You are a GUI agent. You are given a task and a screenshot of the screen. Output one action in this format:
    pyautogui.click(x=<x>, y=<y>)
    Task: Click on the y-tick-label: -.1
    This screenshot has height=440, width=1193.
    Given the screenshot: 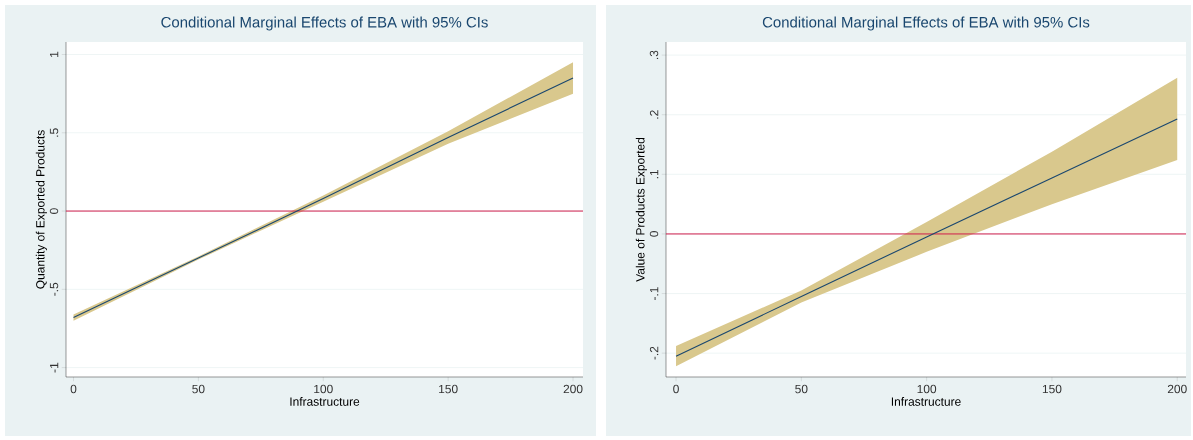 What is the action you would take?
    pyautogui.click(x=654, y=293)
    